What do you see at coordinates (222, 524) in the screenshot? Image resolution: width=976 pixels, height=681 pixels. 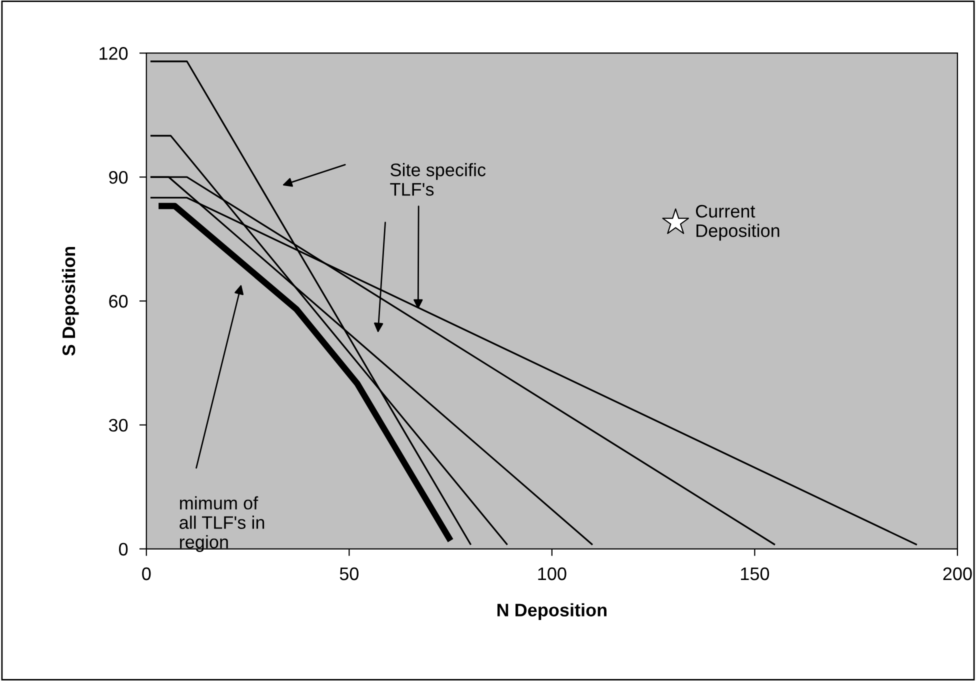 I see `annotation: mimum of all TLF's in region` at bounding box center [222, 524].